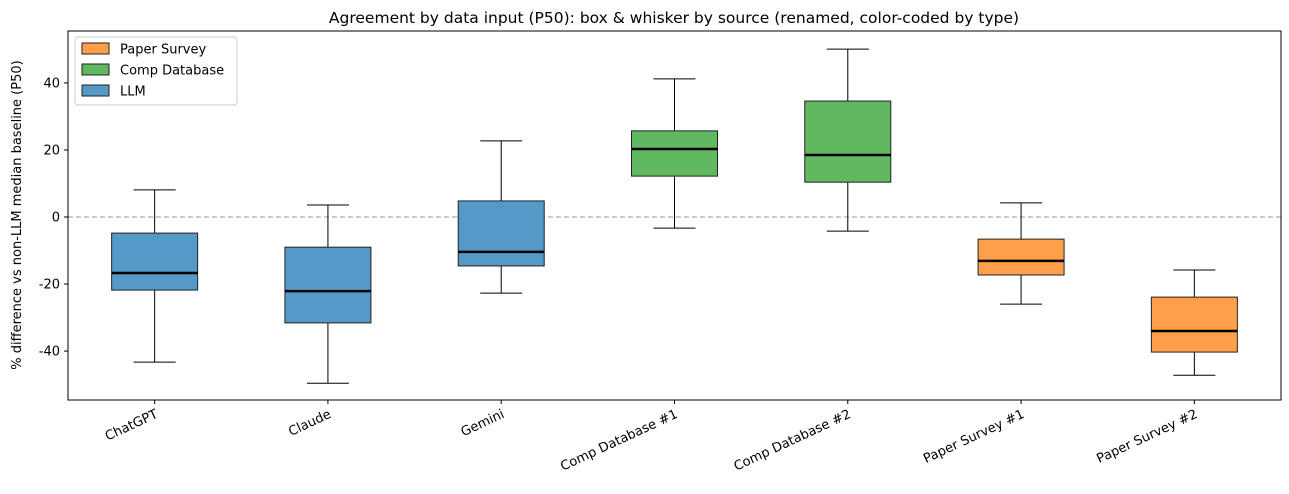  I want to click on x-tick-label: Gemini, so click(483, 423).